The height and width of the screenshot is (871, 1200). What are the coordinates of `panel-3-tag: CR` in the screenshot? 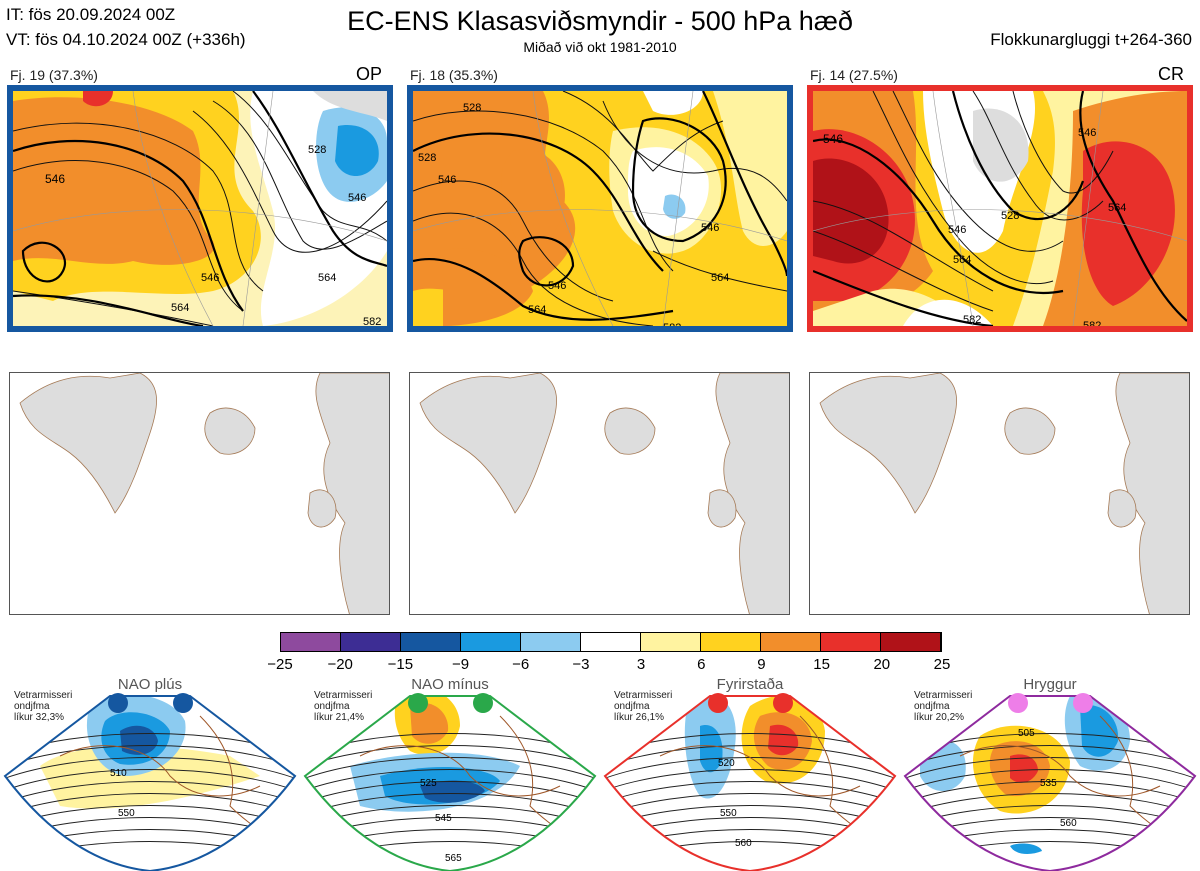 It's located at (1171, 74).